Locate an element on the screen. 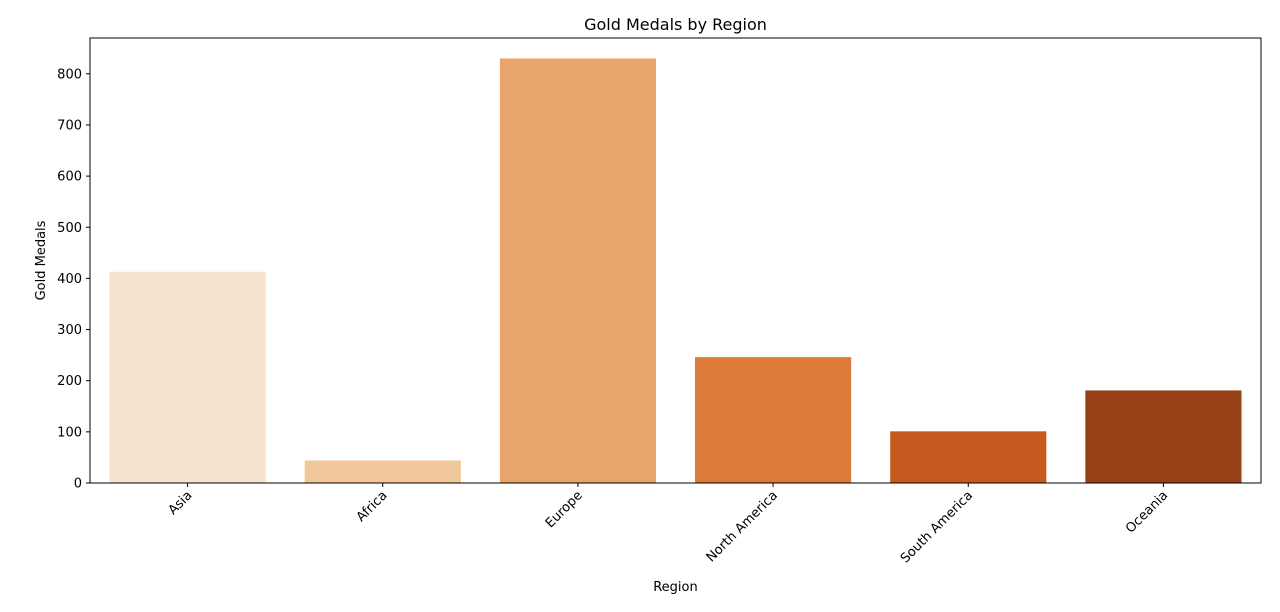  y-axis-ticks: 0 100 200 300 400 500 600 700 800 is located at coordinates (73, 279).